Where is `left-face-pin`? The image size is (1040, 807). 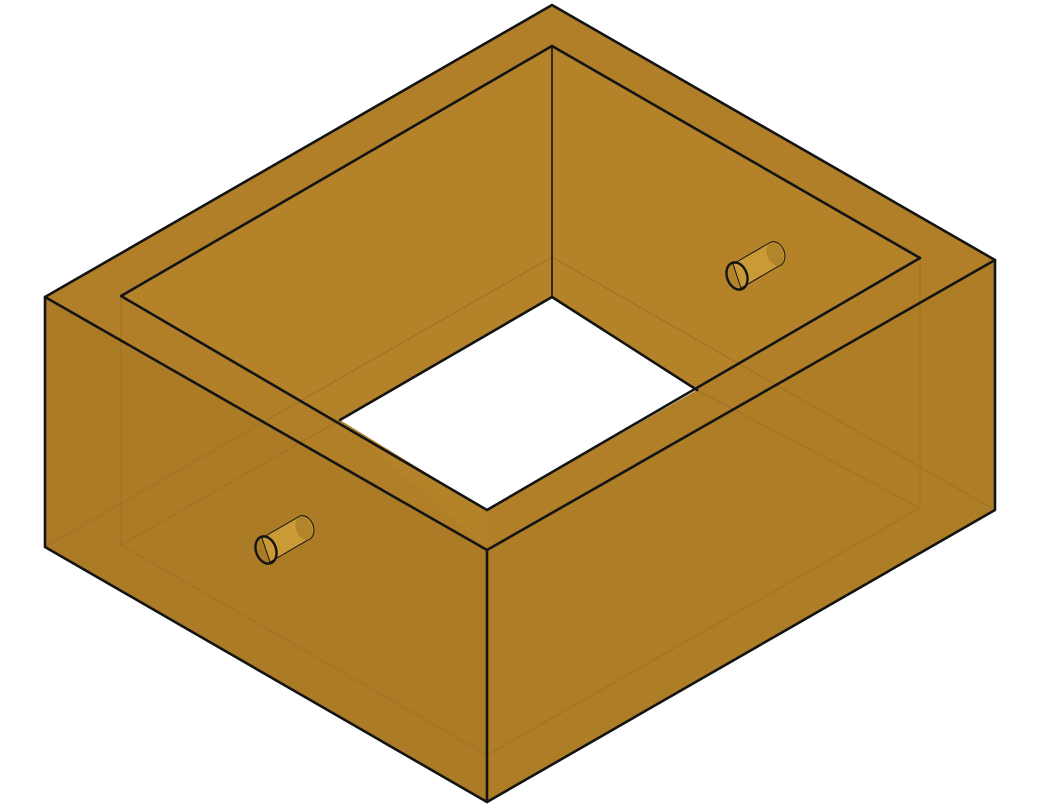
left-face-pin is located at coordinates (284, 540).